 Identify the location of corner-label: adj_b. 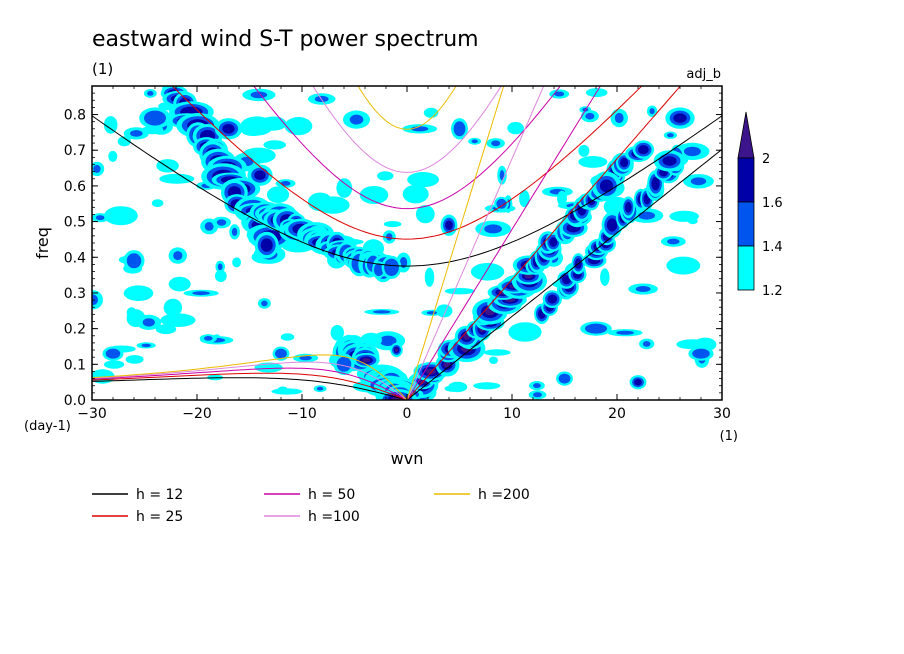
(703, 74).